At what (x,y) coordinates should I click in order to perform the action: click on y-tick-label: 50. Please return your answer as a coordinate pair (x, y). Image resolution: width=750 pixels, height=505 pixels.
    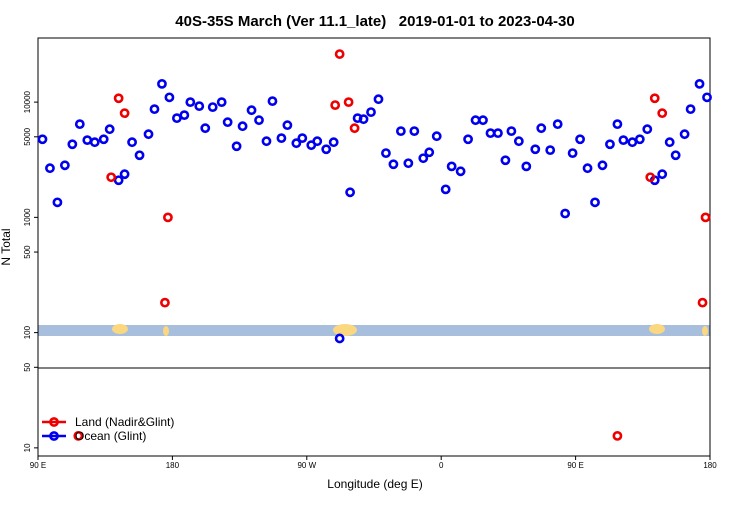
    Looking at the image, I should click on (27, 366).